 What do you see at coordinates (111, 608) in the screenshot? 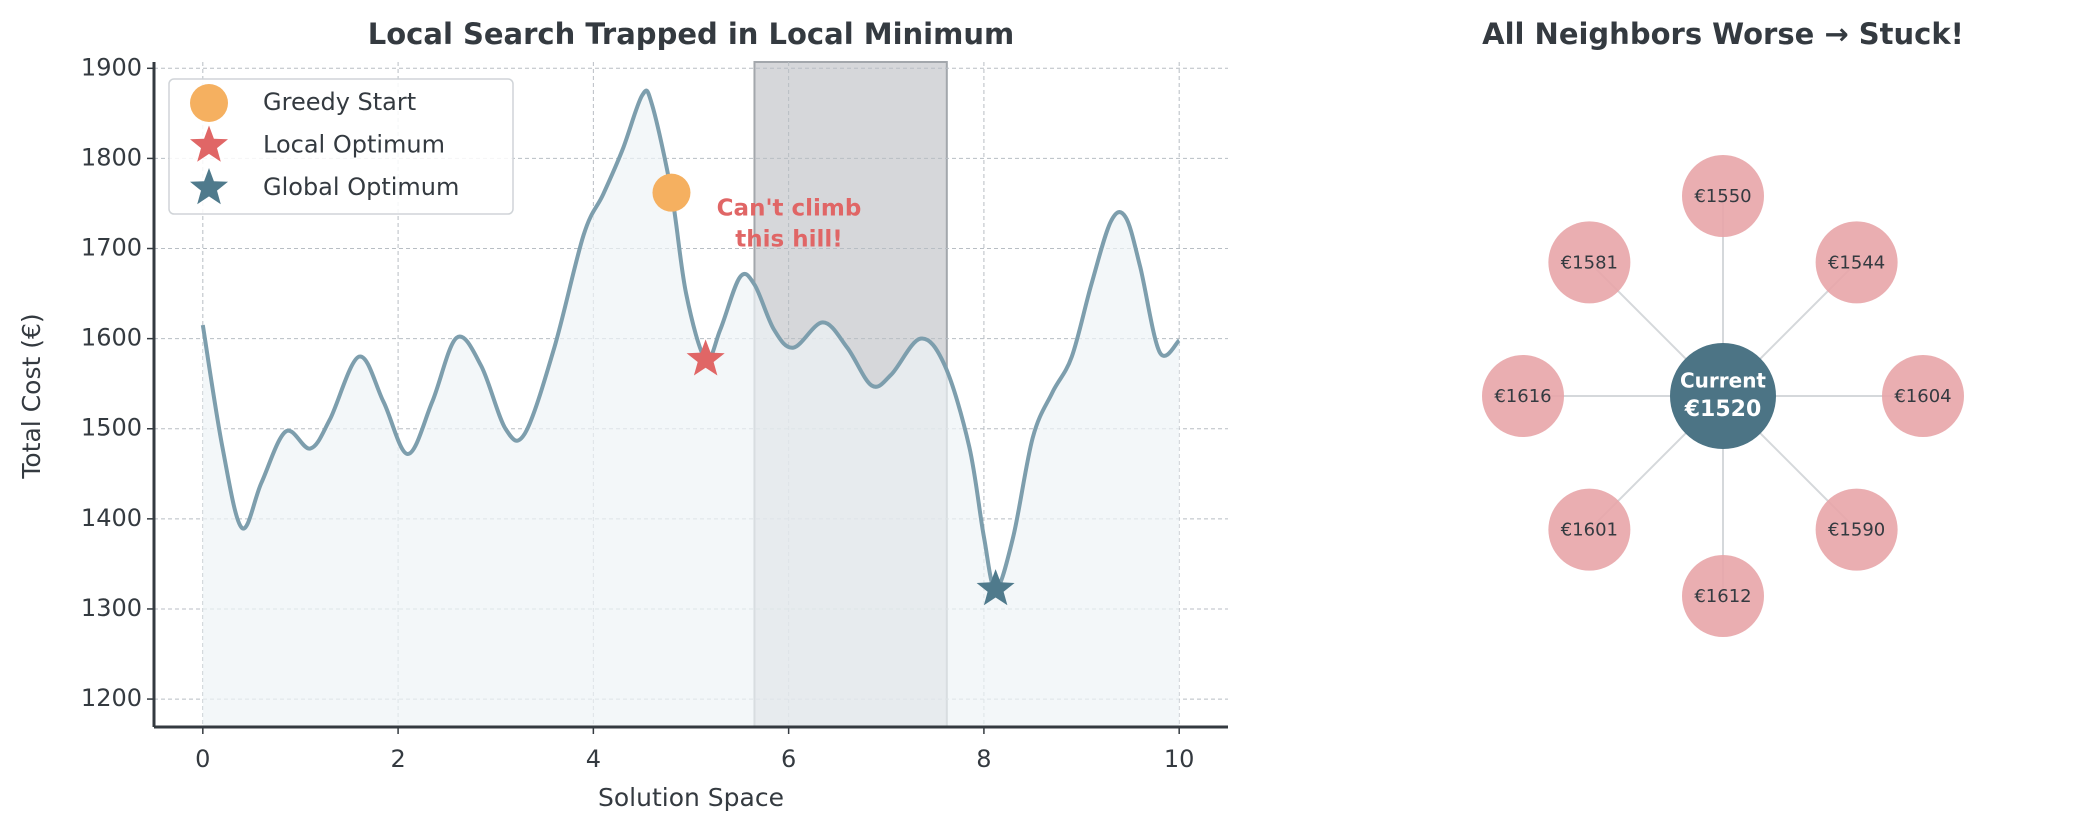
I see `y-tick-label: 1300` at bounding box center [111, 608].